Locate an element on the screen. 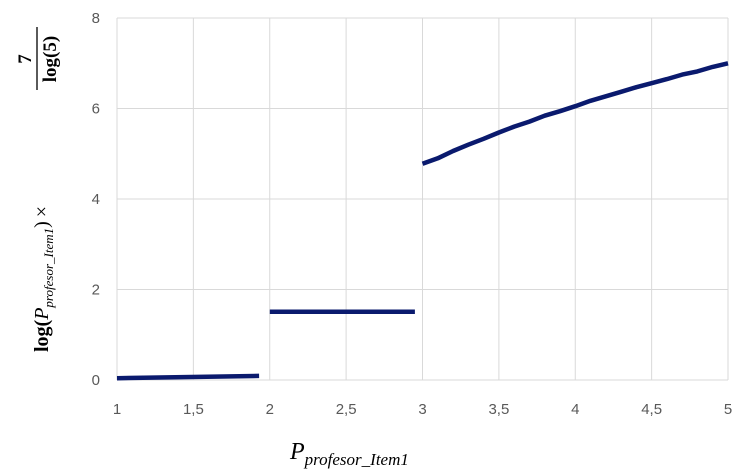 The width and height of the screenshot is (747, 472). x-tick-label: 1,5 is located at coordinates (193, 409).